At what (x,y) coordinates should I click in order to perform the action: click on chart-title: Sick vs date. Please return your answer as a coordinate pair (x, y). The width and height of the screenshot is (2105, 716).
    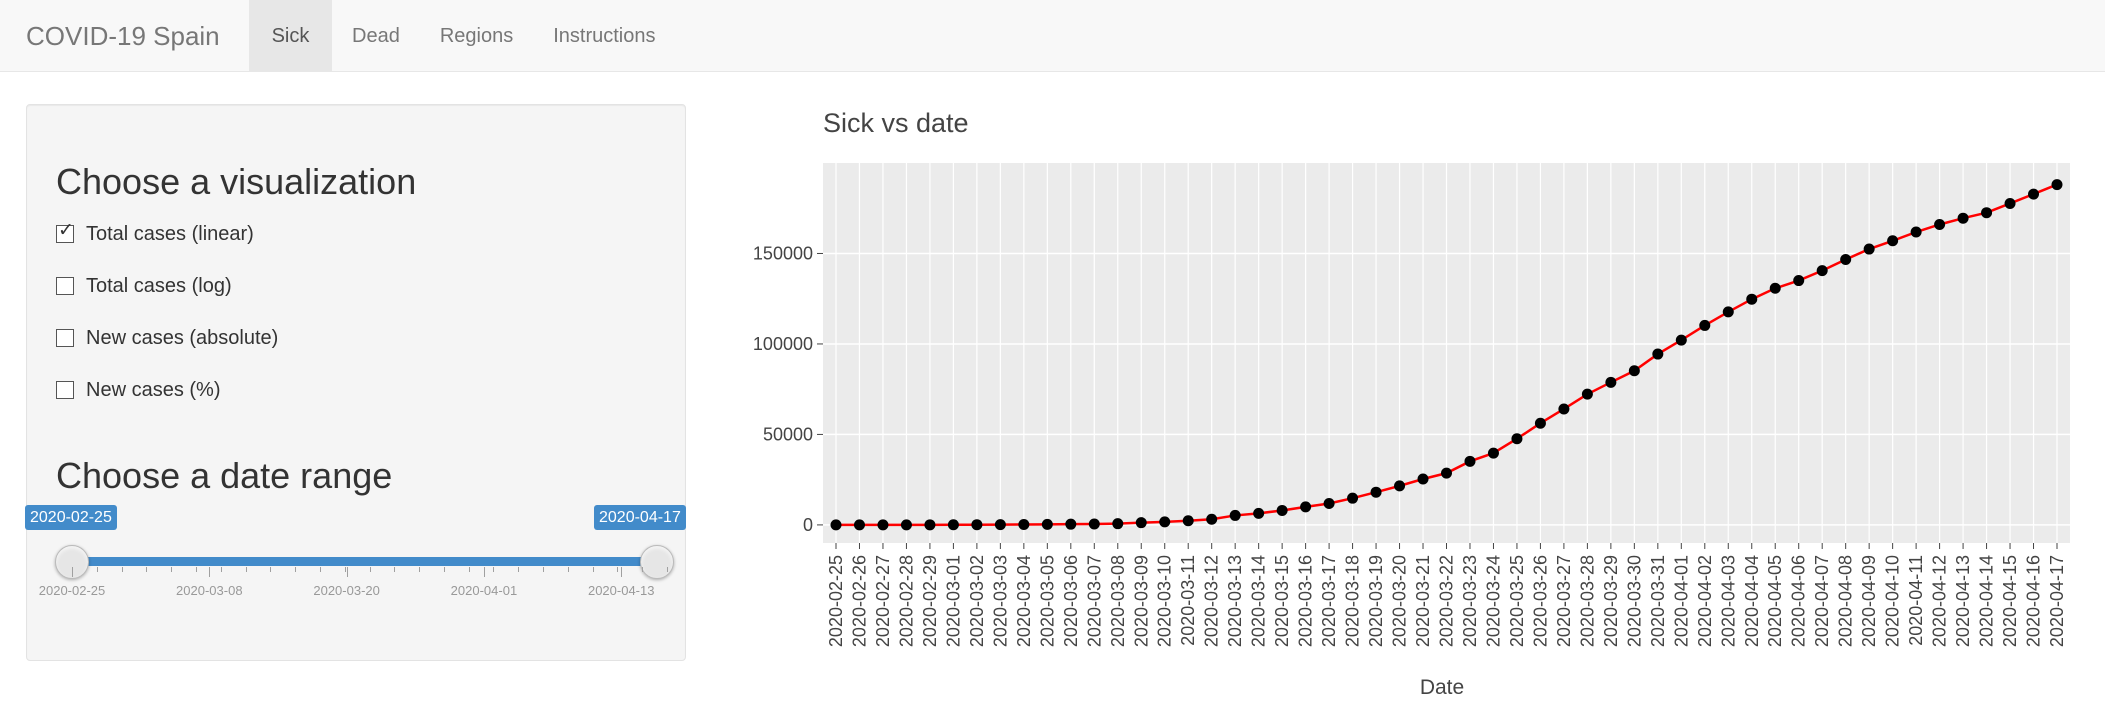
    Looking at the image, I should click on (896, 123).